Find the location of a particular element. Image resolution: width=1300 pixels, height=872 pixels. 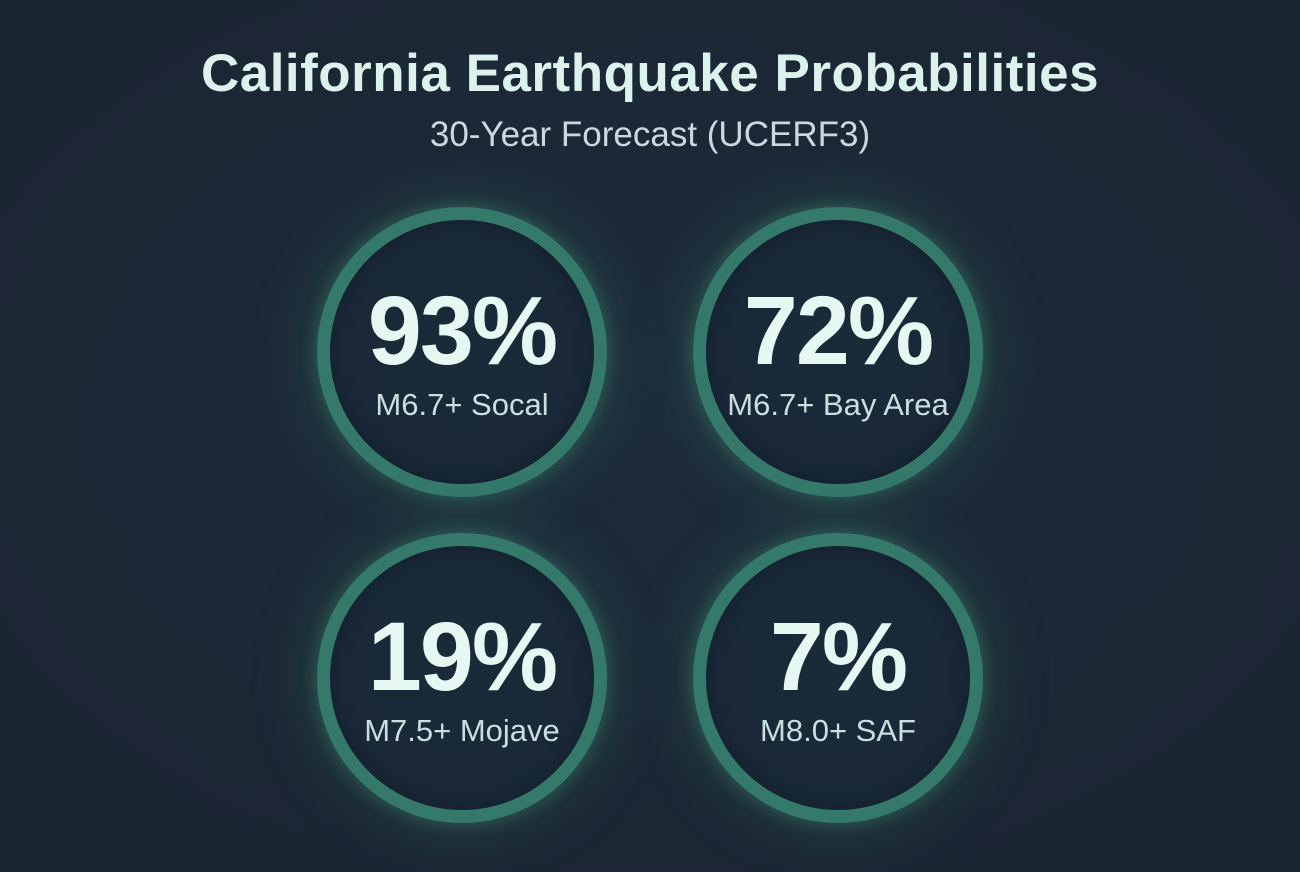

stat-label-mojave: M7.5+ Mojave is located at coordinates (462, 730).